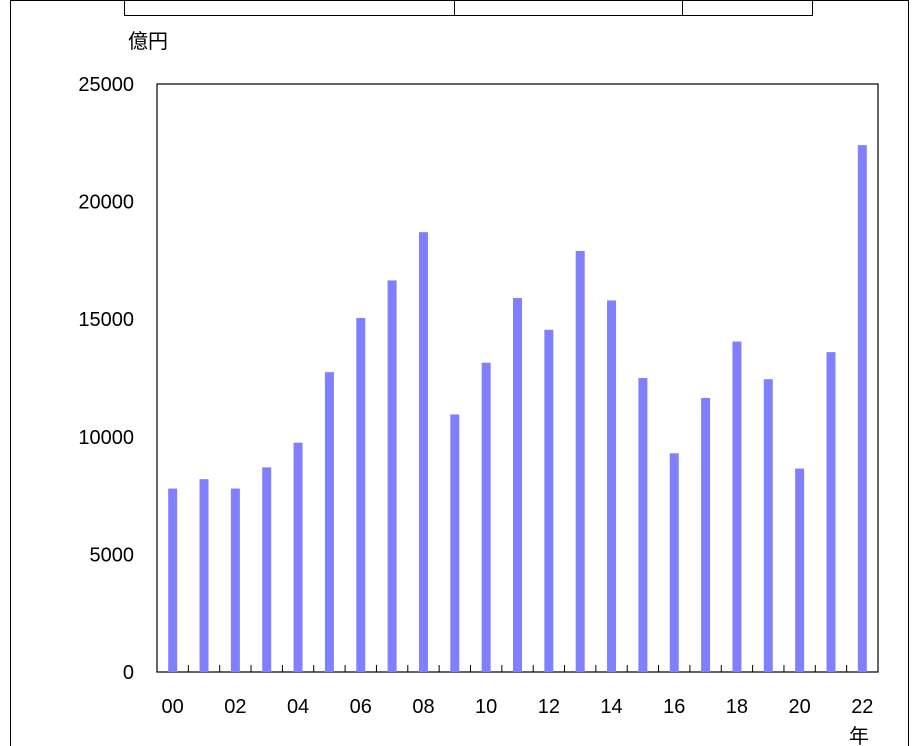 The width and height of the screenshot is (921, 746). What do you see at coordinates (517, 691) in the screenshot?
I see `x-axis-ticks: 00 02 04 06 08 10 12 14 16 18 20 22` at bounding box center [517, 691].